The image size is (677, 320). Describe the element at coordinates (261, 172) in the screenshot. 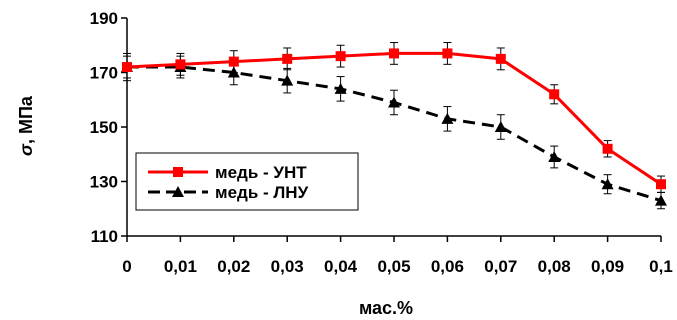

I see `legend-label-unt: медь - УНТ` at that location.